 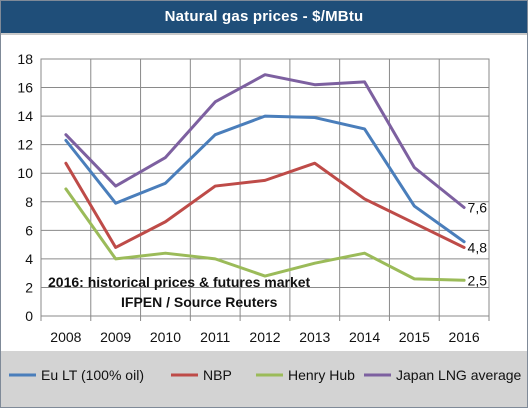 What do you see at coordinates (25, 59) in the screenshot?
I see `y-tick-label: 18` at bounding box center [25, 59].